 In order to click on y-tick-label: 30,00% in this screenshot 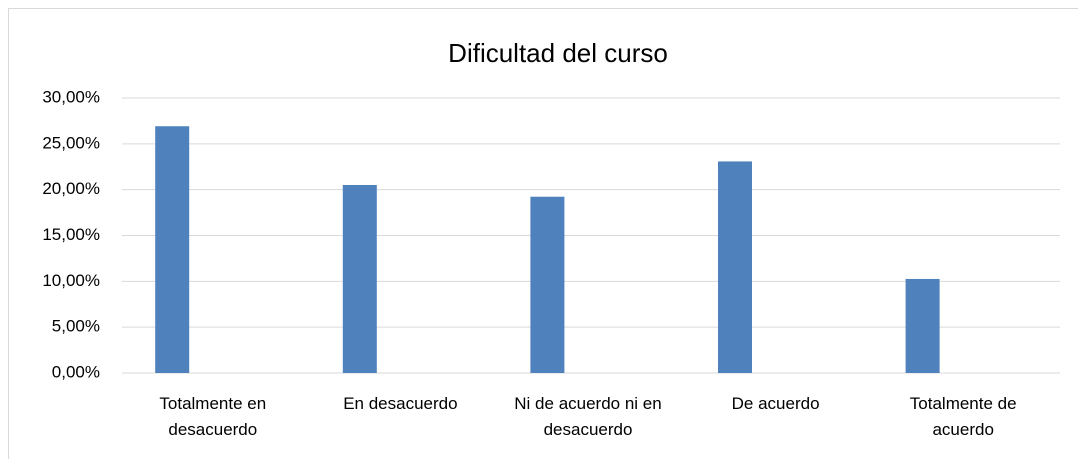, I will do `click(71, 96)`.